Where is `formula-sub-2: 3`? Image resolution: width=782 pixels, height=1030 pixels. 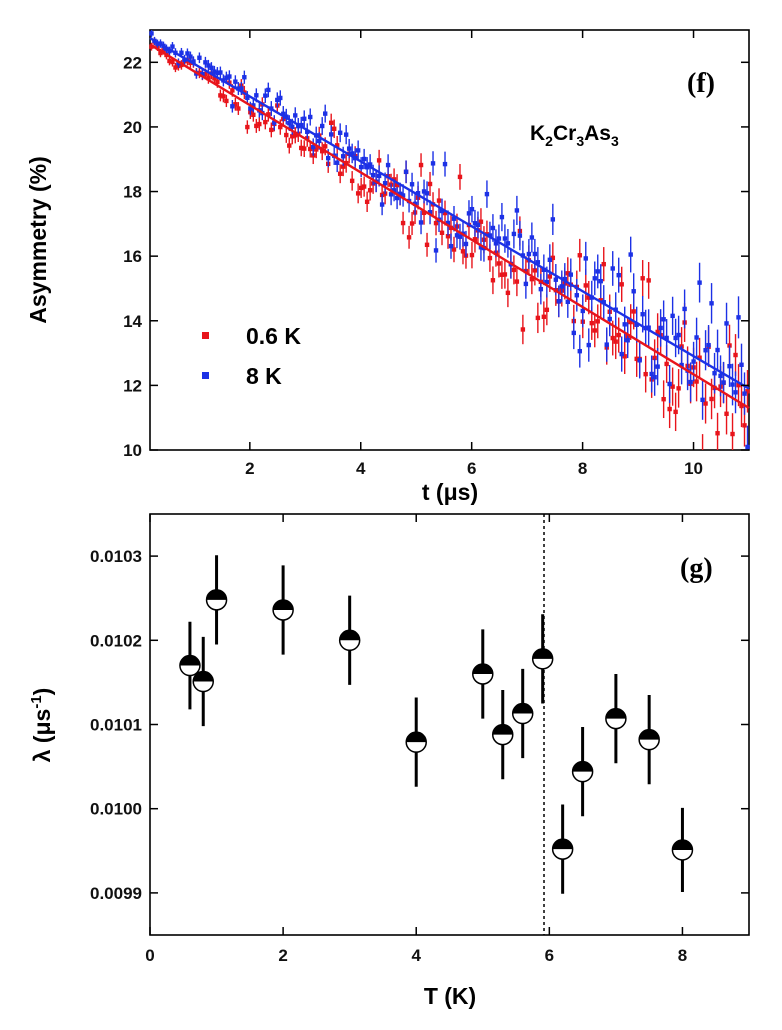 formula-sub-2: 3 is located at coordinates (580, 141).